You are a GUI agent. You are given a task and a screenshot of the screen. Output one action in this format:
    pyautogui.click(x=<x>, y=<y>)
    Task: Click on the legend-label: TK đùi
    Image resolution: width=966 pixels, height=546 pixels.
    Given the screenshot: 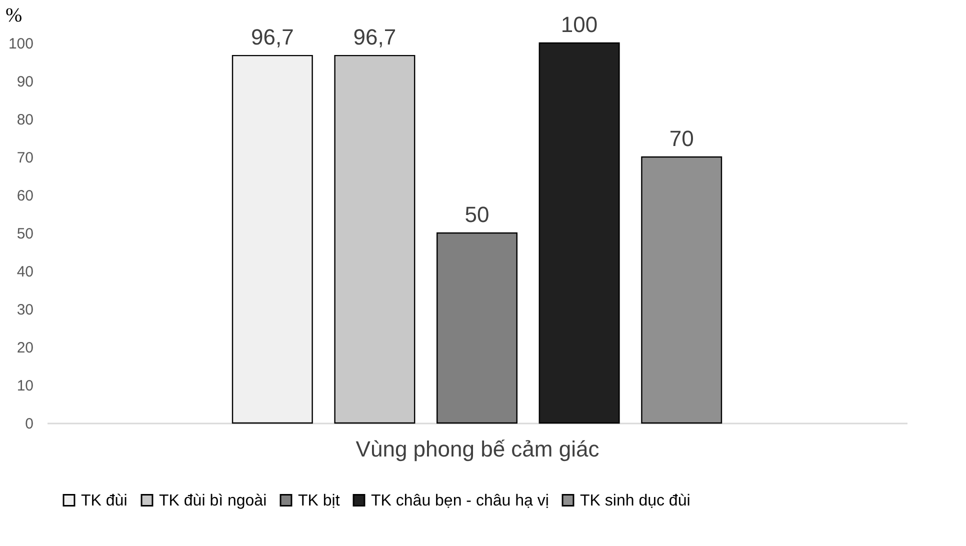 What is the action you would take?
    pyautogui.click(x=104, y=501)
    